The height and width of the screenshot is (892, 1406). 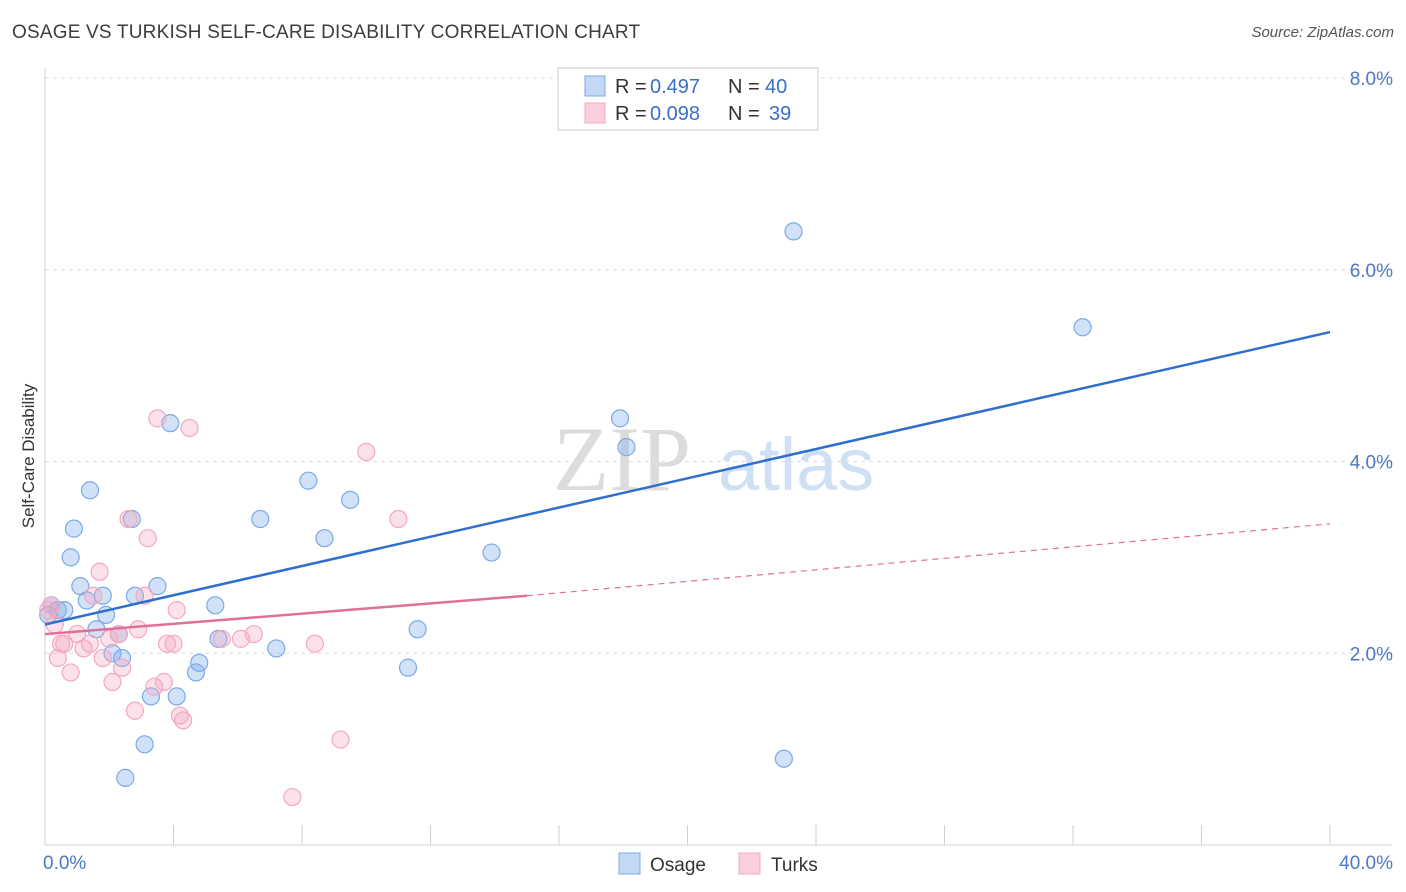 I want to click on y-tick-label-0: 2.0%, so click(x=1371, y=654).